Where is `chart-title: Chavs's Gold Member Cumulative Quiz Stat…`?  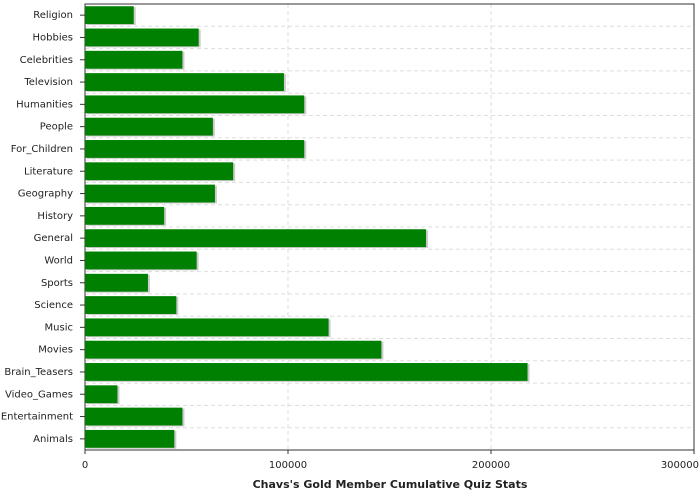 chart-title: Chavs's Gold Member Cumulative Quiz Stat… is located at coordinates (390, 484).